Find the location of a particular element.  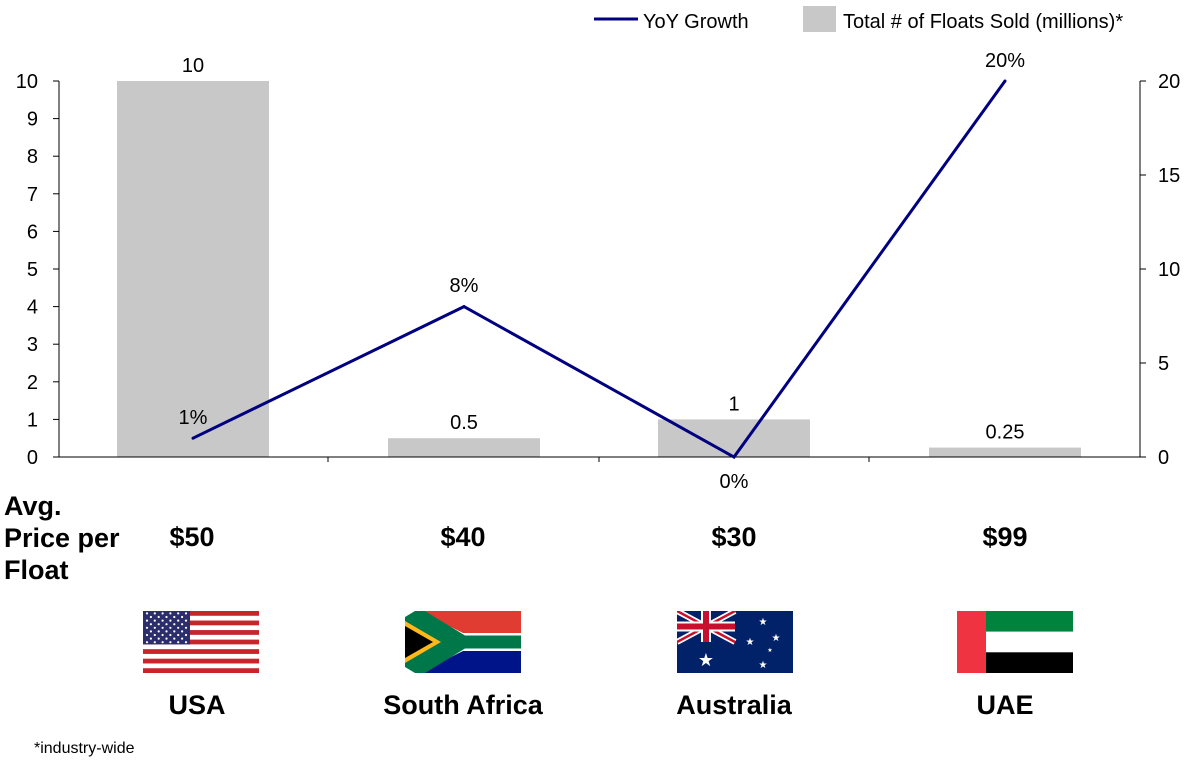

yoy-growth-label: 8% is located at coordinates (464, 286).